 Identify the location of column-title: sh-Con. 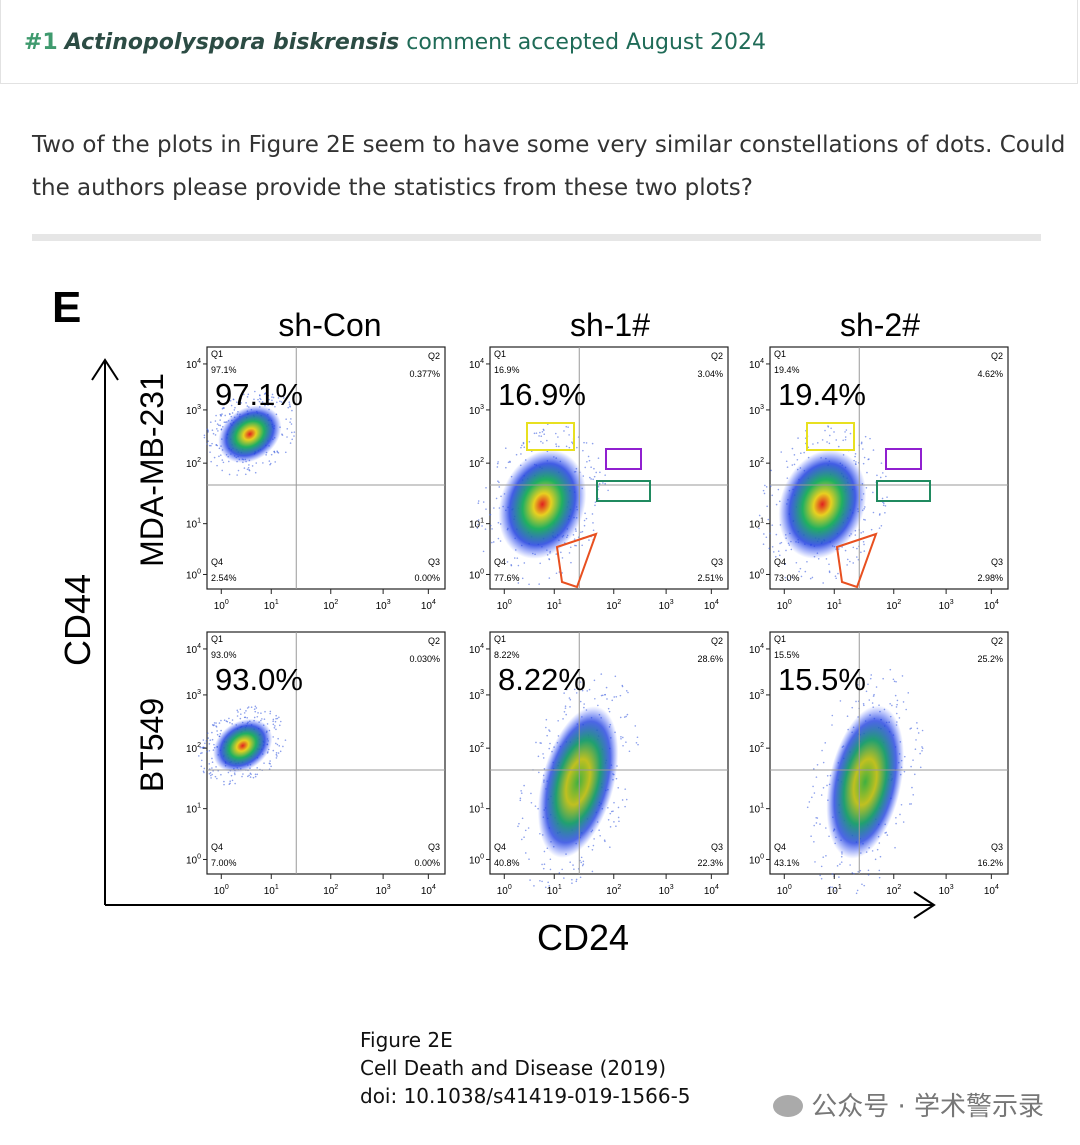
(329, 325).